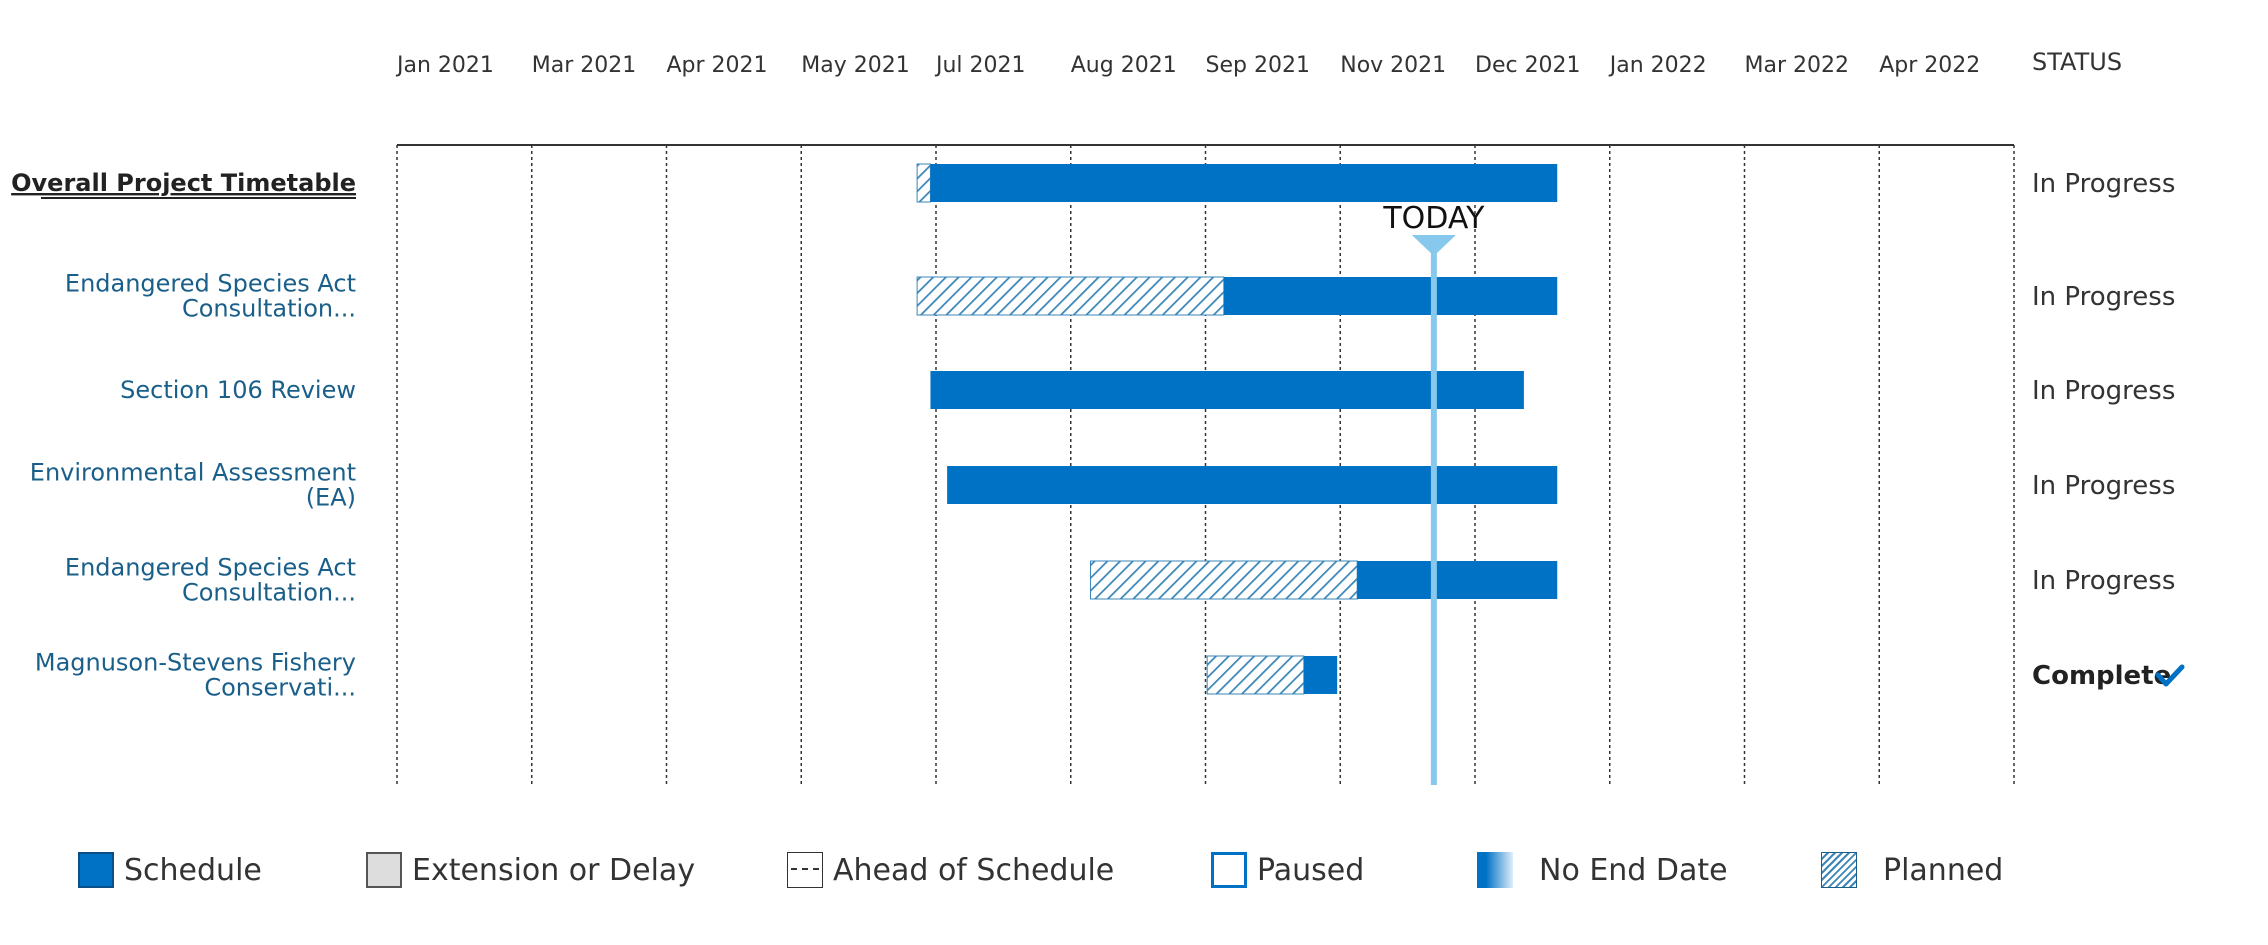 This screenshot has width=2268, height=945. Describe the element at coordinates (2077, 62) in the screenshot. I see `status-header: STATUS` at that location.